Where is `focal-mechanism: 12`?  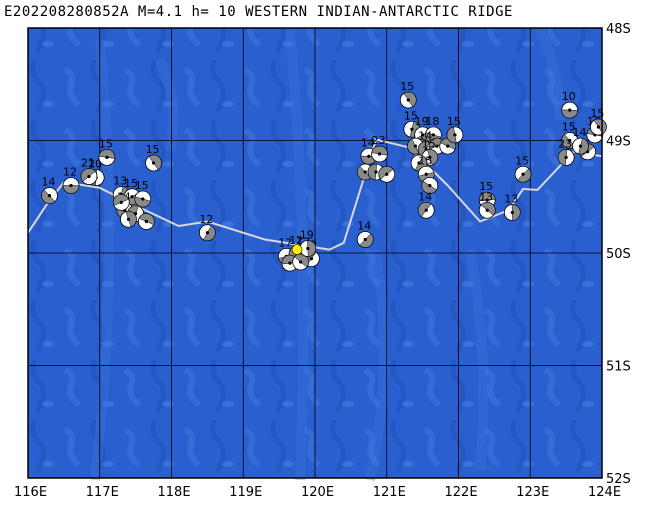
focal-mechanism: 12 is located at coordinates (71, 180).